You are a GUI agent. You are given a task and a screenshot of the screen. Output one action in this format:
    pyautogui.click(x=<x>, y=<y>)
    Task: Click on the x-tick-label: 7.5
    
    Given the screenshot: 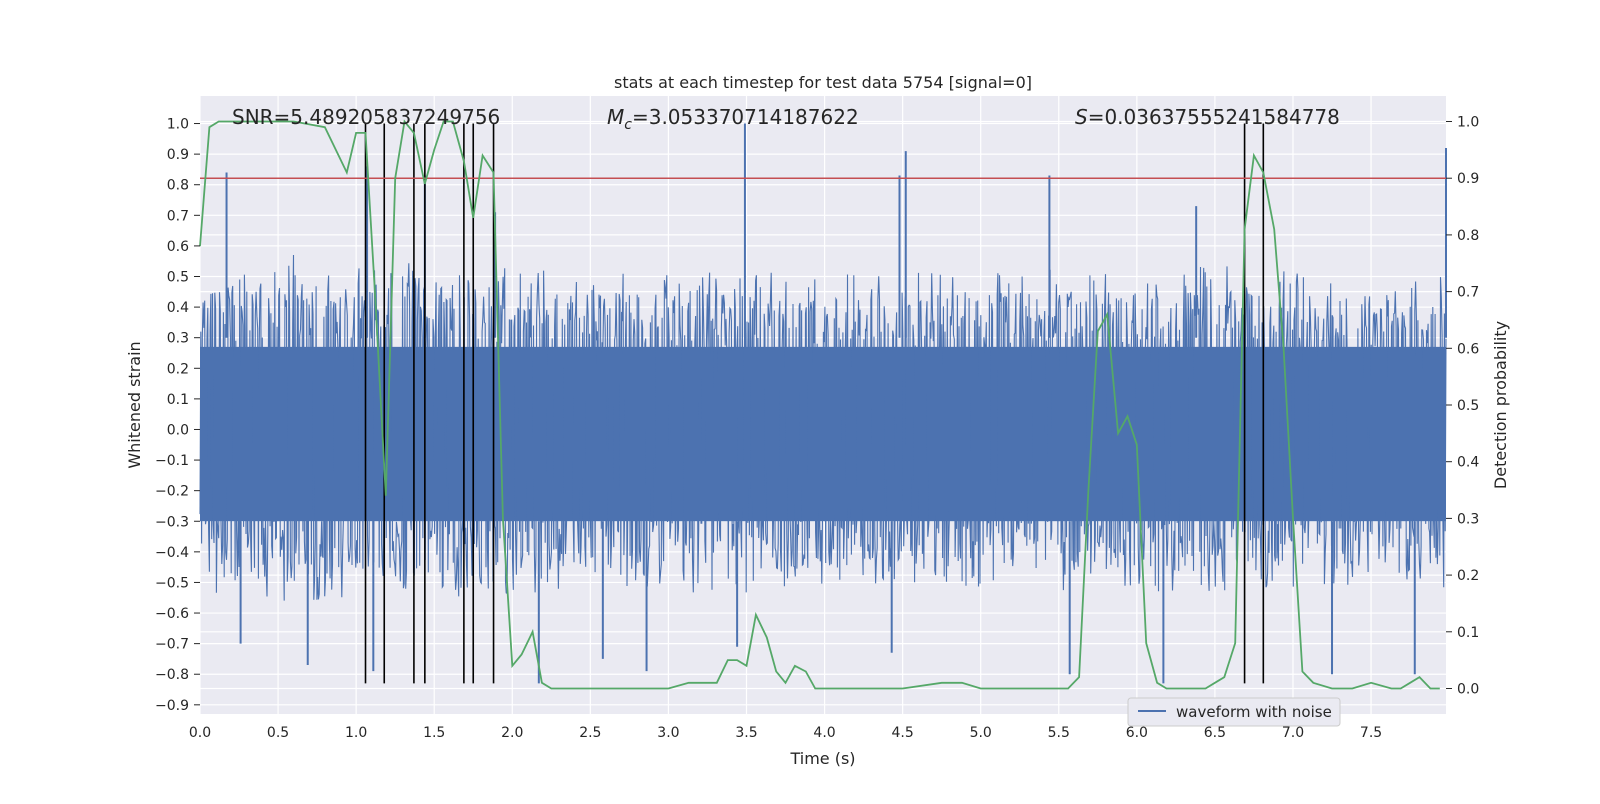 What is the action you would take?
    pyautogui.click(x=1371, y=733)
    